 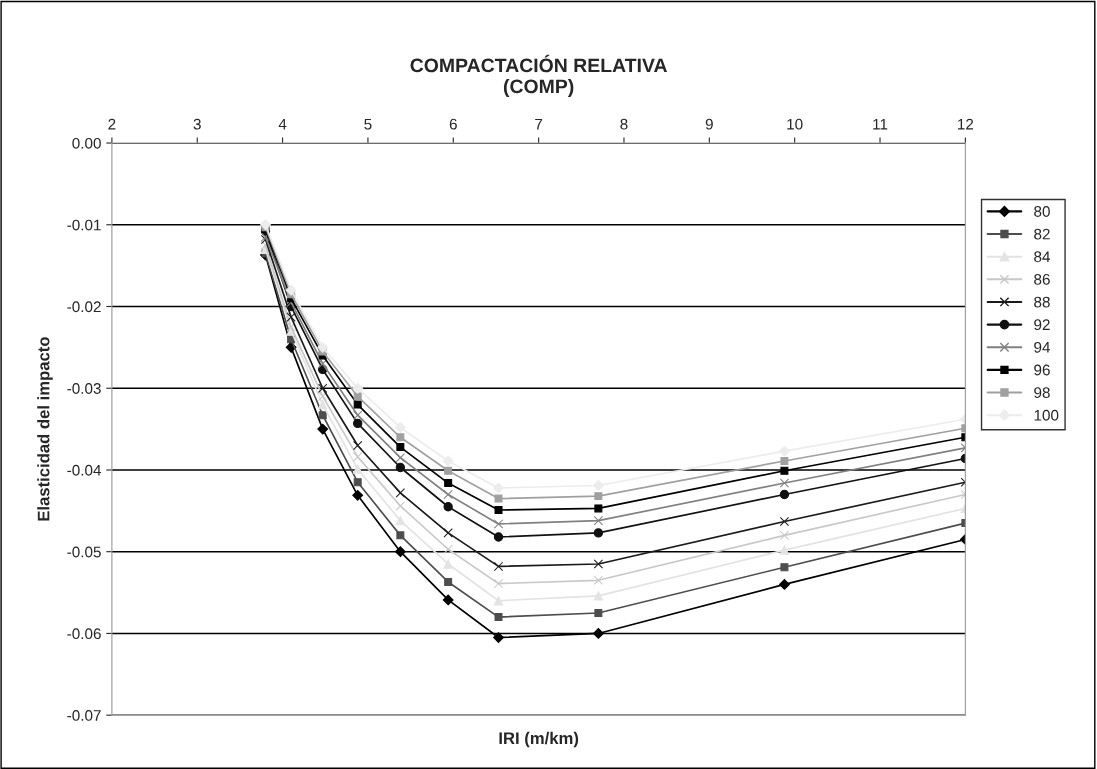 I want to click on x-tick-label: 3, so click(x=197, y=124).